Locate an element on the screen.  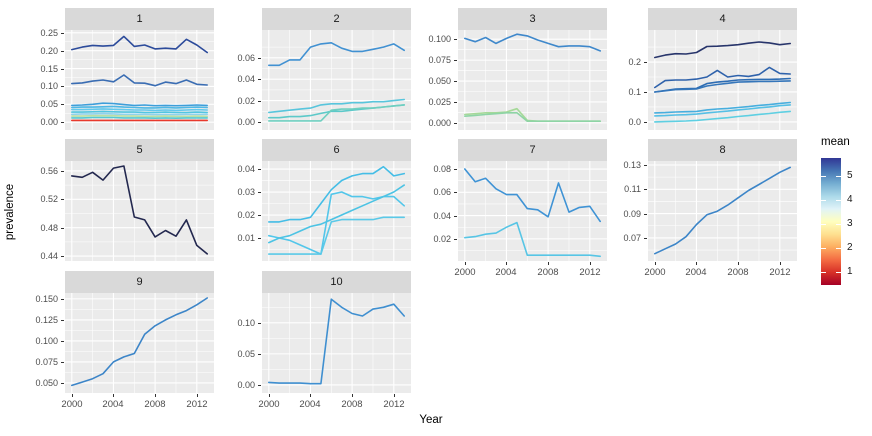
y-axis-label: 0.08 is located at coordinates (442, 169).